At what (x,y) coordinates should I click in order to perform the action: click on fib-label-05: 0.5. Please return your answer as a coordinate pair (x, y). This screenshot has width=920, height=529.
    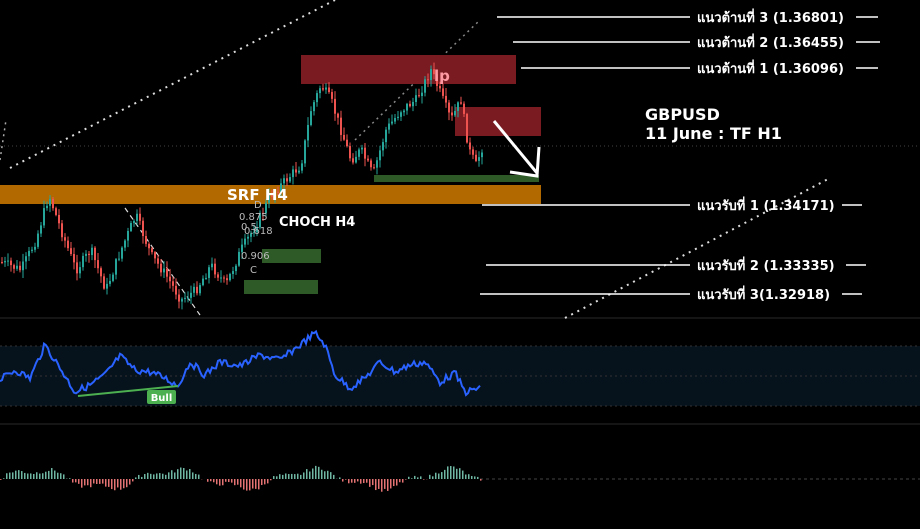
    Looking at the image, I should click on (249, 227).